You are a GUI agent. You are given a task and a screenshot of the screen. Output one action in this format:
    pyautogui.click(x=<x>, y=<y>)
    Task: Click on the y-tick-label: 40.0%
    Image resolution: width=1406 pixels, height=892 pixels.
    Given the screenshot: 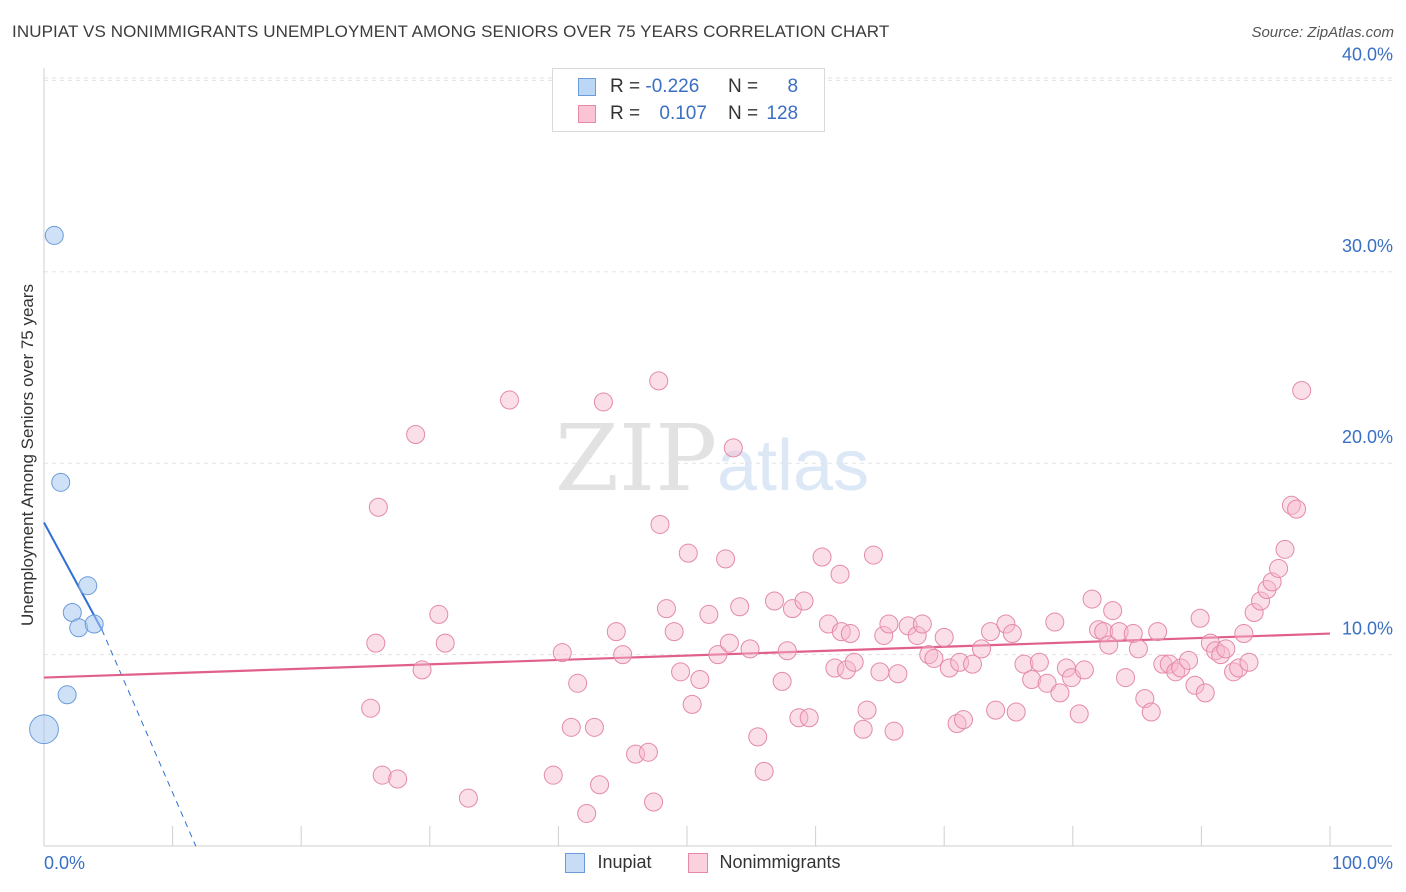 What is the action you would take?
    pyautogui.click(x=1367, y=54)
    